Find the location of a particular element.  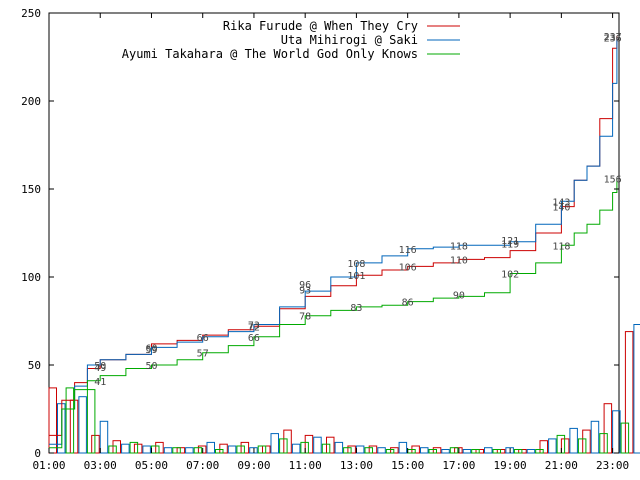

x-tick-label: 21:00 is located at coordinates (561, 465).